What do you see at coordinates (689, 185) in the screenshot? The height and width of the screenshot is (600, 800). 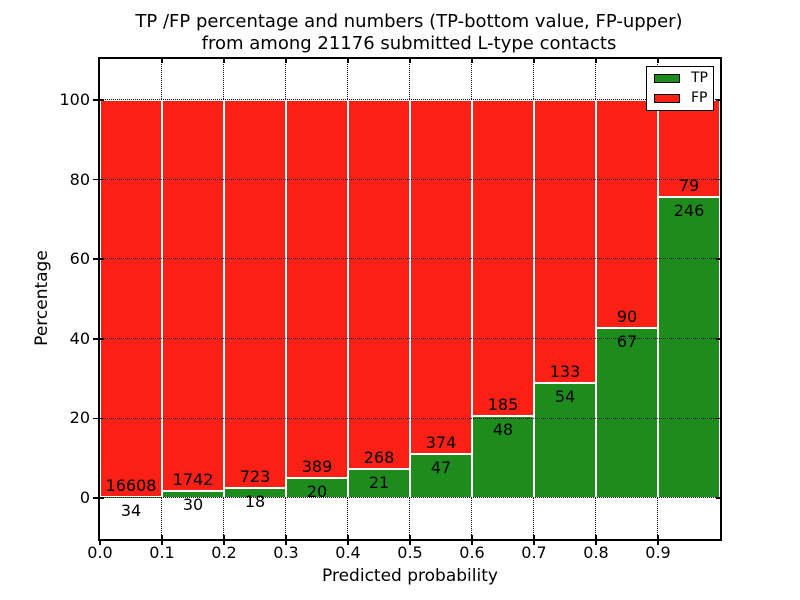 I see `fp-count-label: 79` at bounding box center [689, 185].